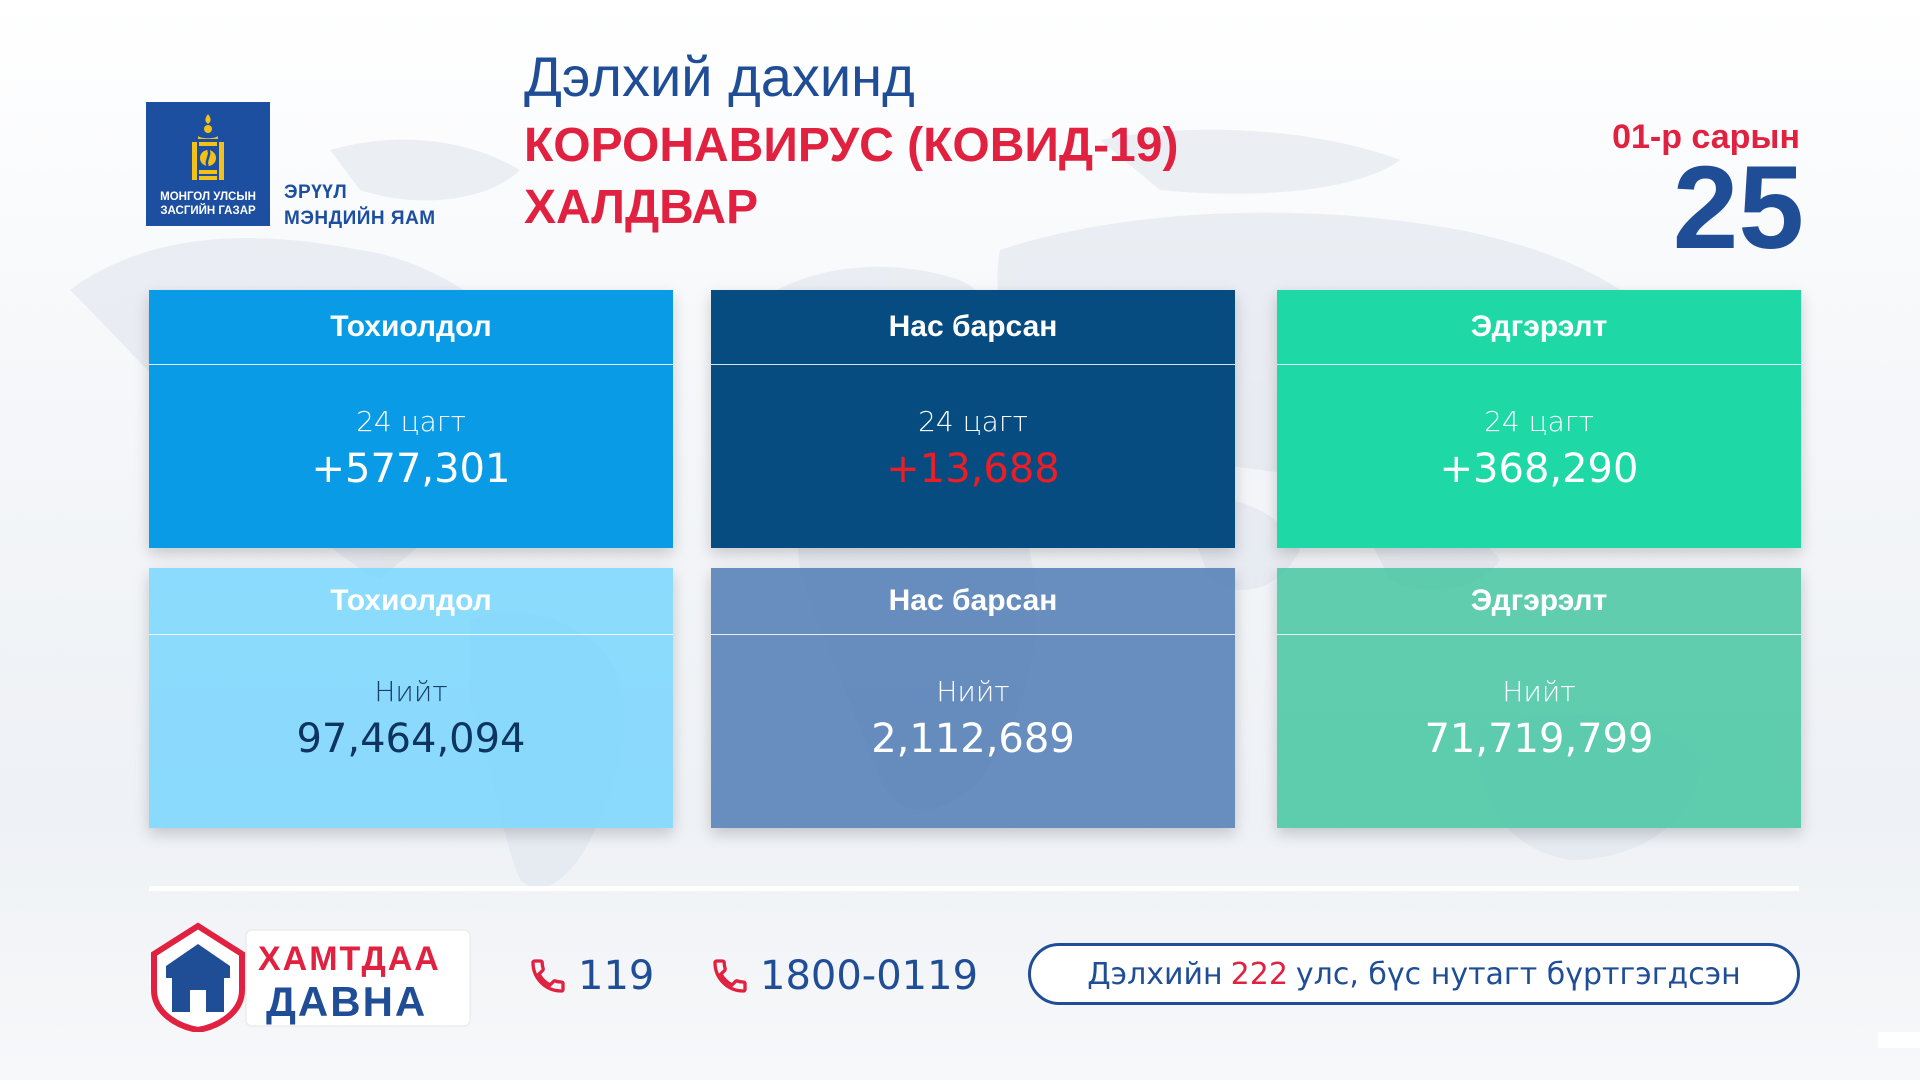 Image resolution: width=1920 pixels, height=1084 pixels. What do you see at coordinates (1539, 469) in the screenshot?
I see `card-value: +368,290` at bounding box center [1539, 469].